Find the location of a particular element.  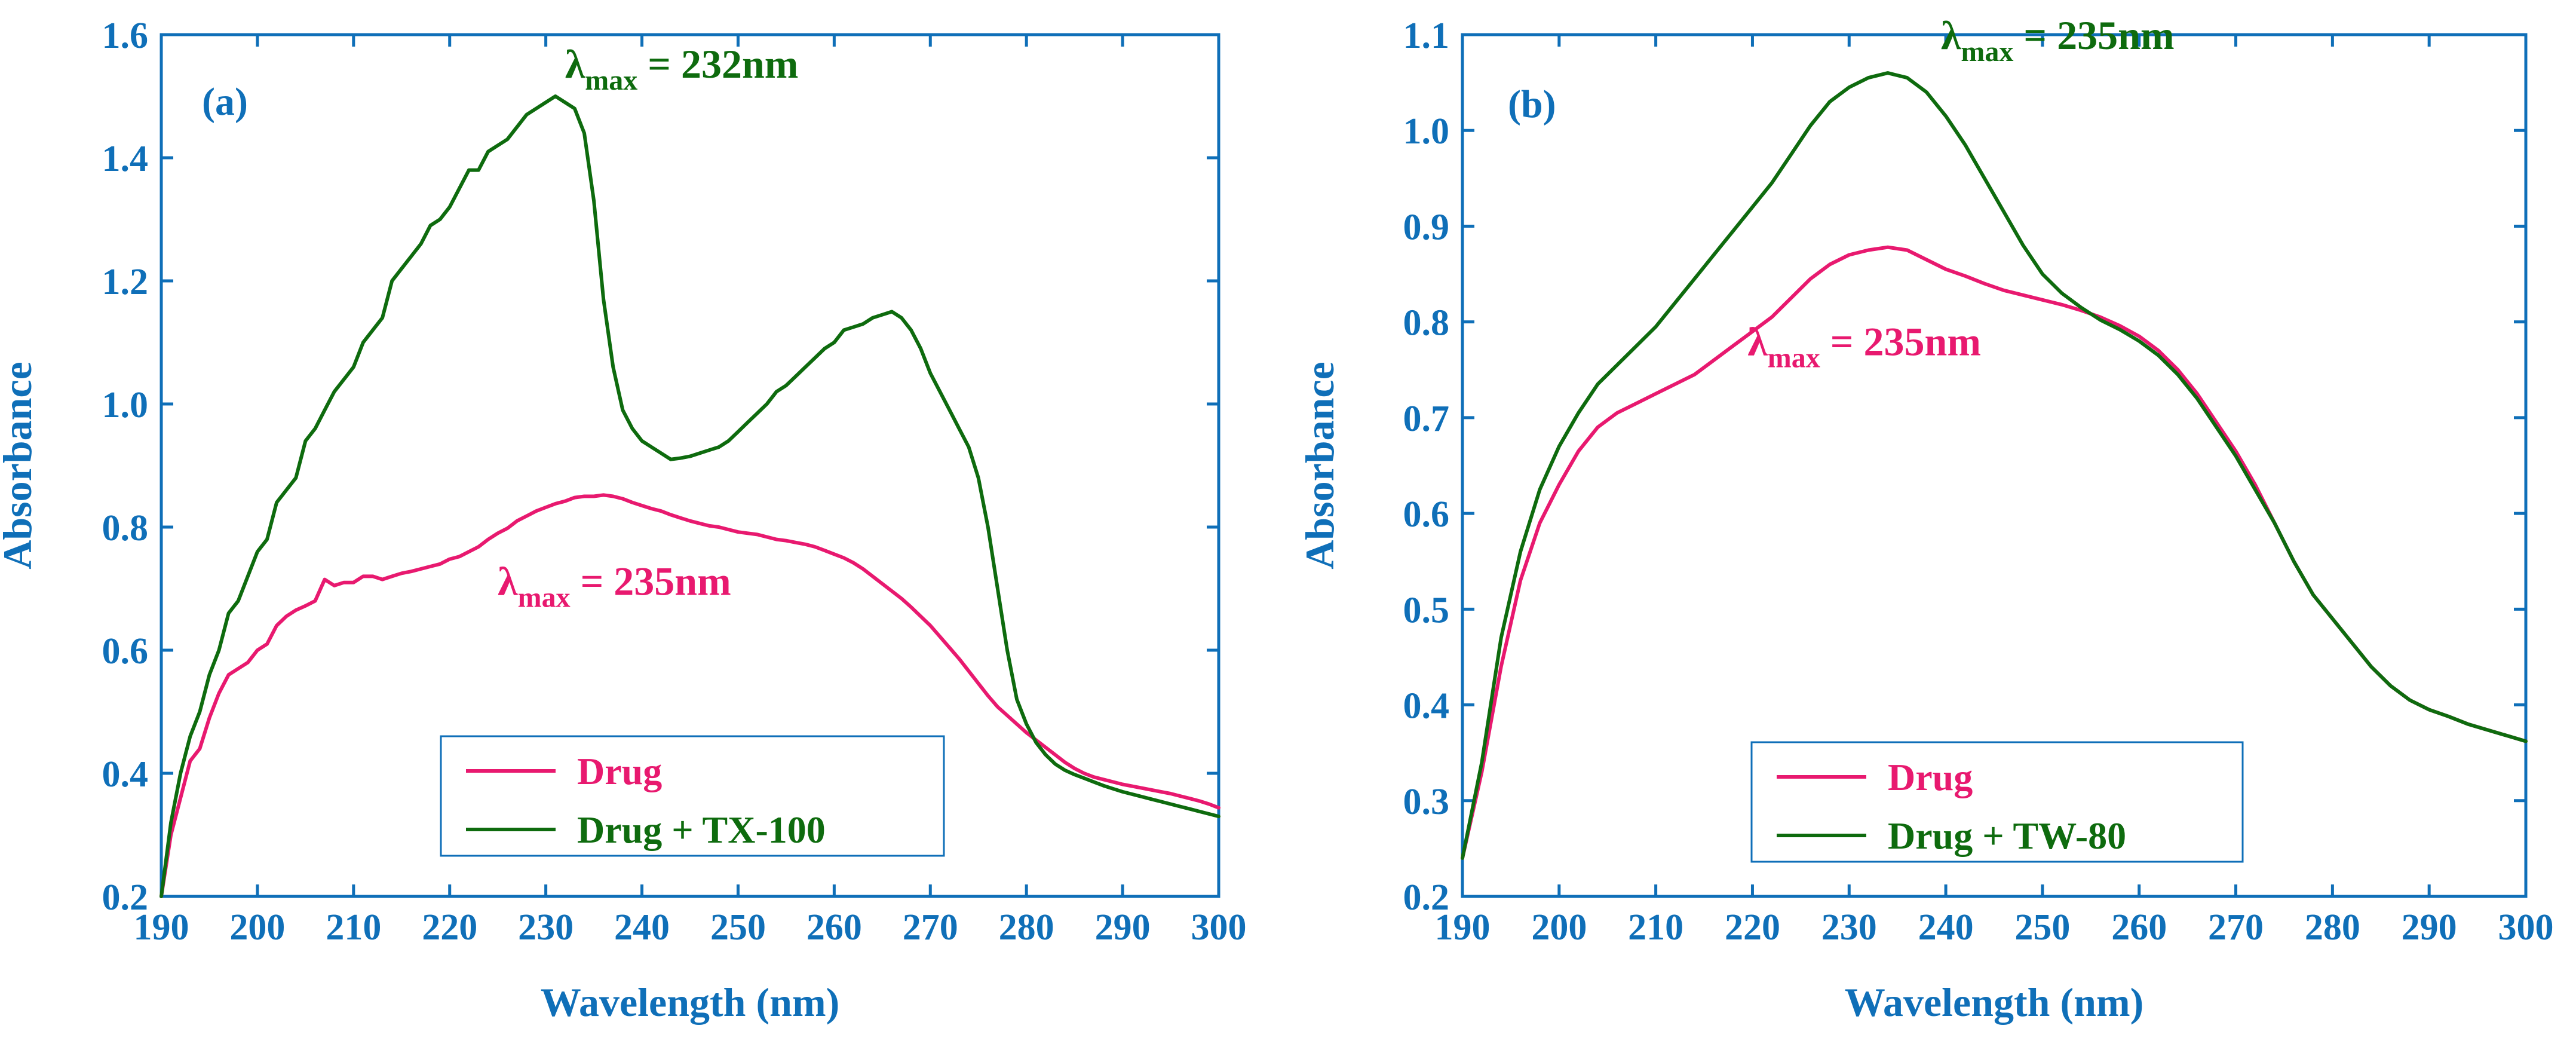

legend-entry-label: Drug + TX-100 is located at coordinates (701, 830).